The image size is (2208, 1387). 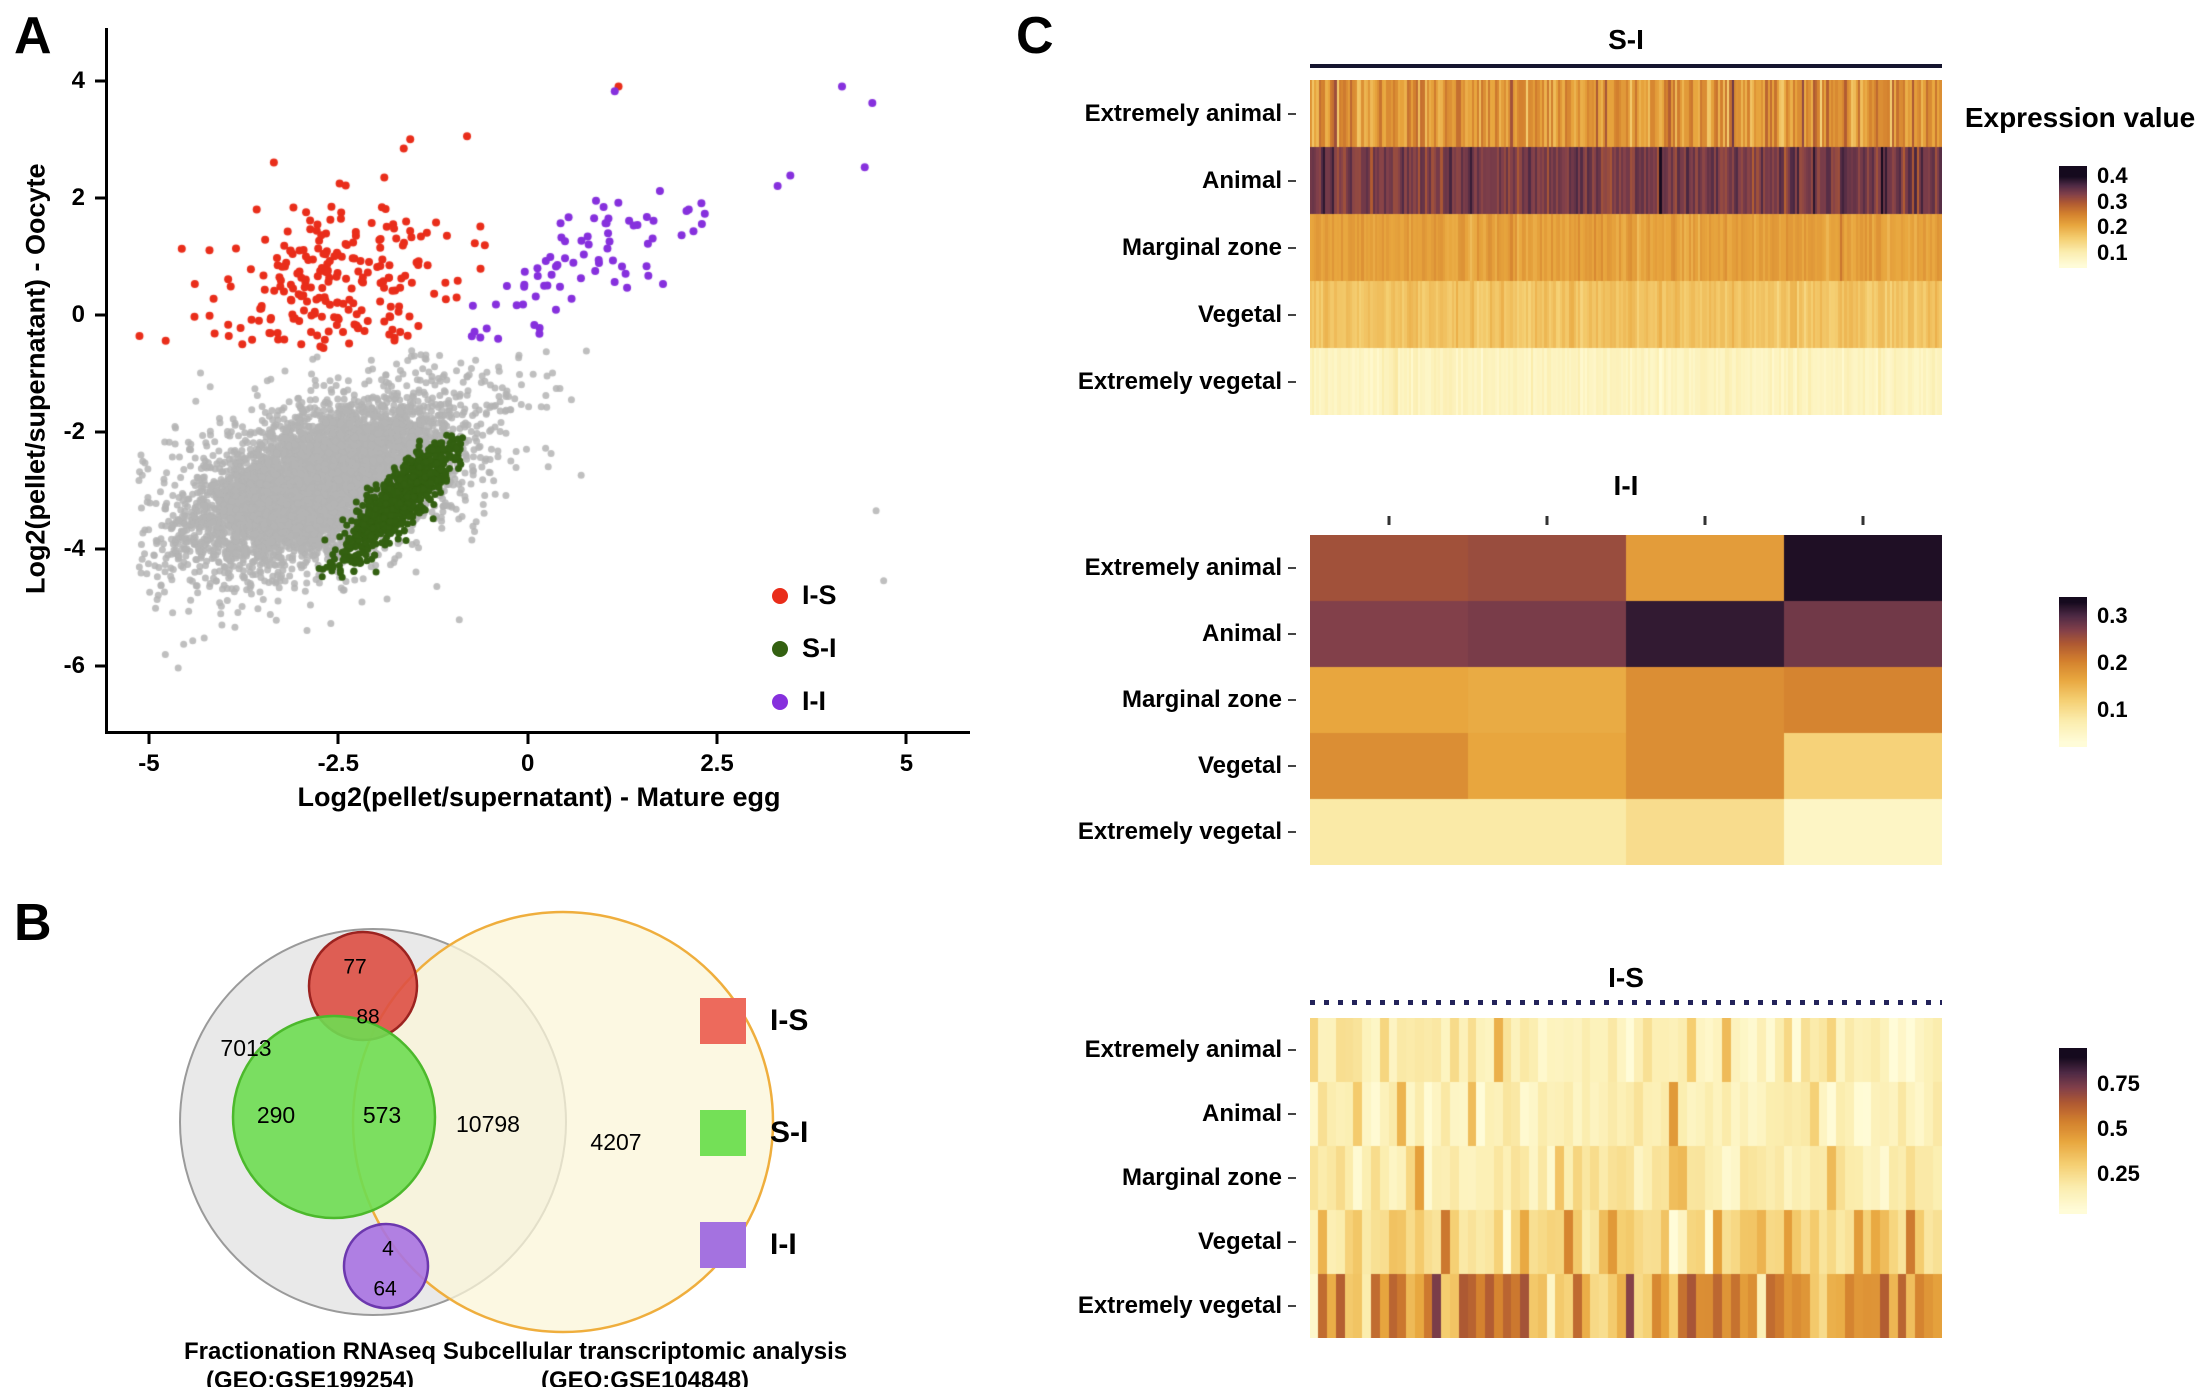 What do you see at coordinates (537, 732) in the screenshot?
I see `scatter-x-axis-line` at bounding box center [537, 732].